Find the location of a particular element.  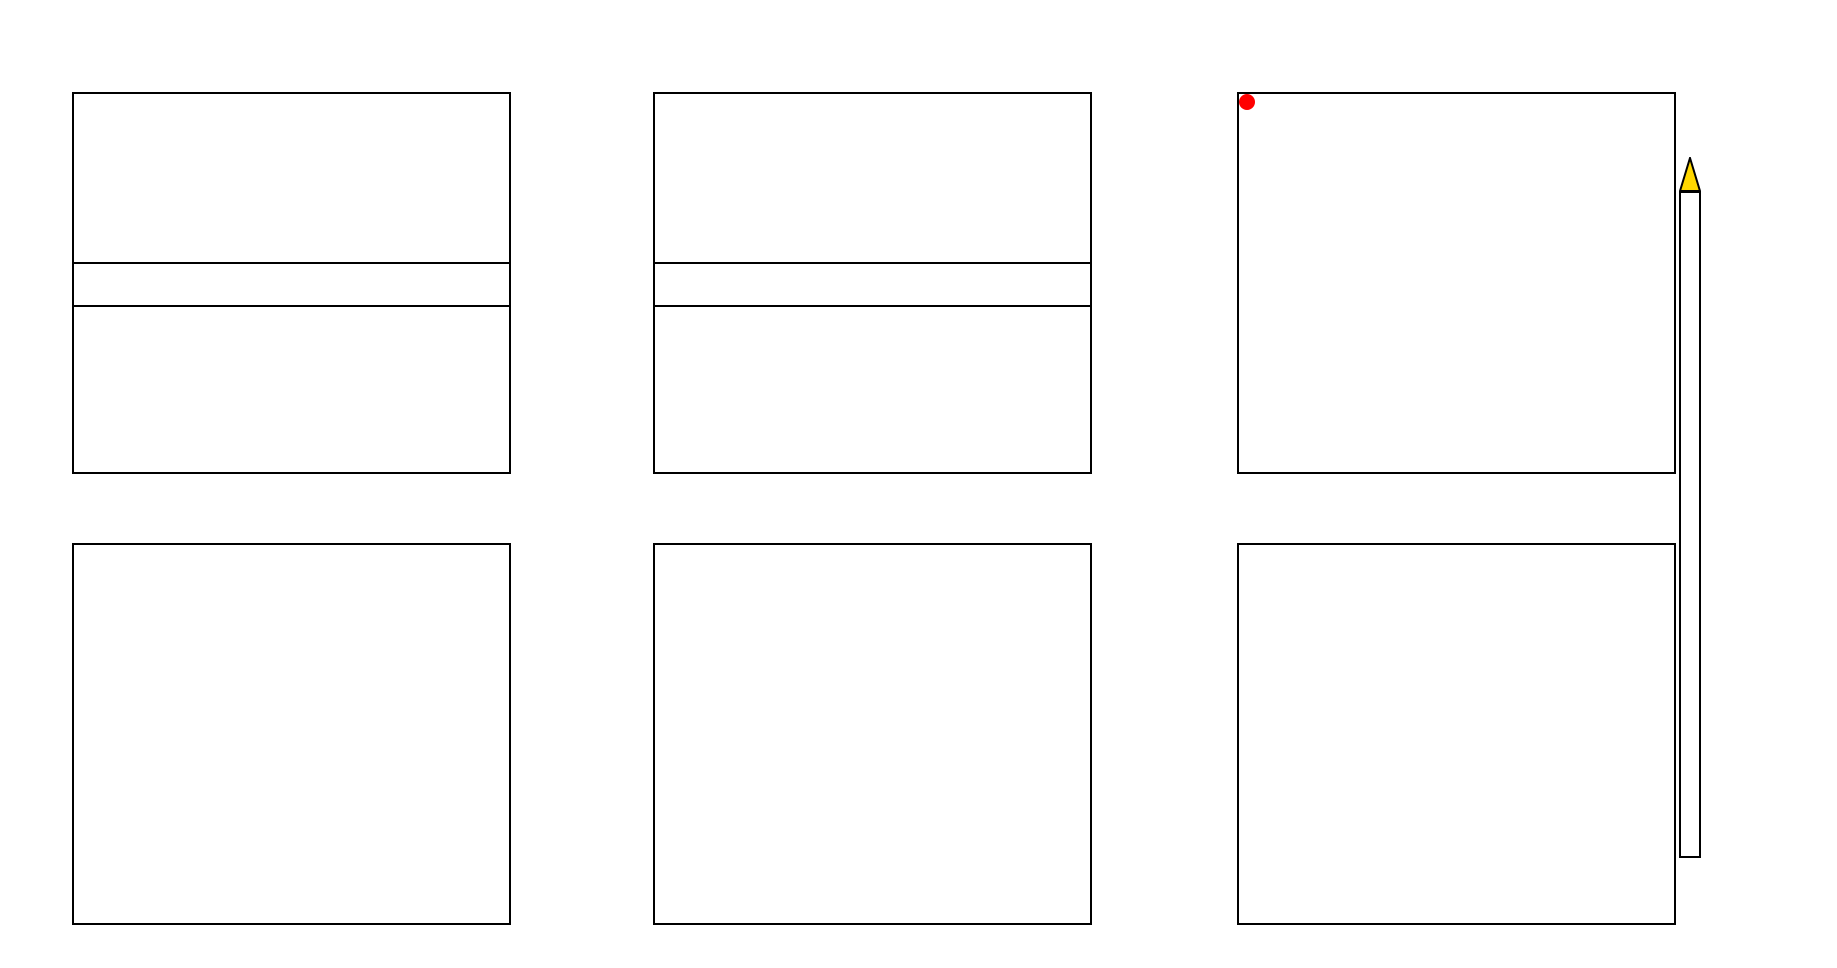

panel-conus404-precip is located at coordinates (1456, 734).